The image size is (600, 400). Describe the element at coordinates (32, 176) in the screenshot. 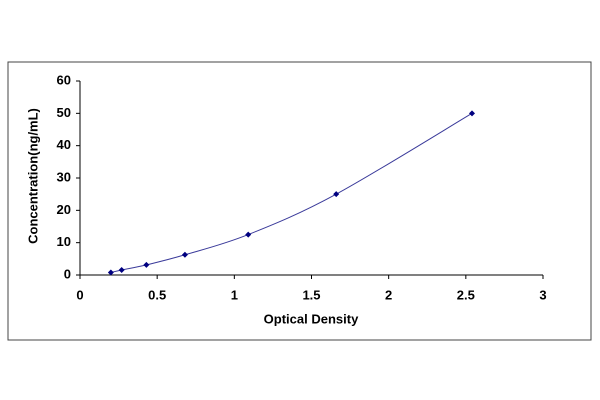

I see `y-axis-label: Concentration(ng/mL)` at that location.